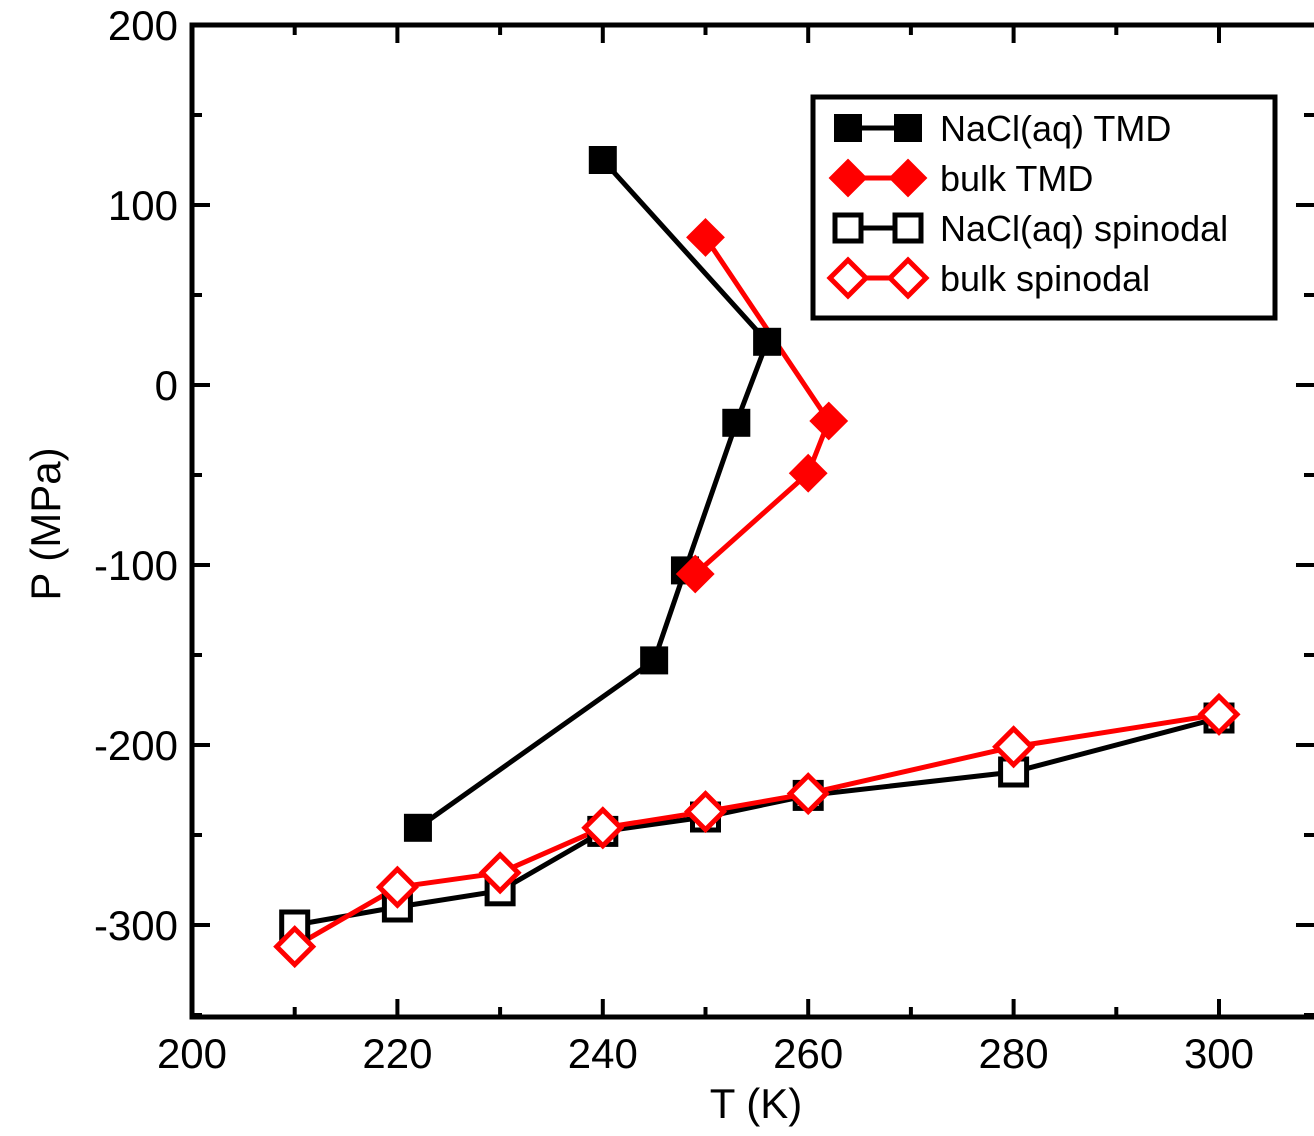 The width and height of the screenshot is (1314, 1136). What do you see at coordinates (1014, 1053) in the screenshot?
I see `x-tick-label: 280` at bounding box center [1014, 1053].